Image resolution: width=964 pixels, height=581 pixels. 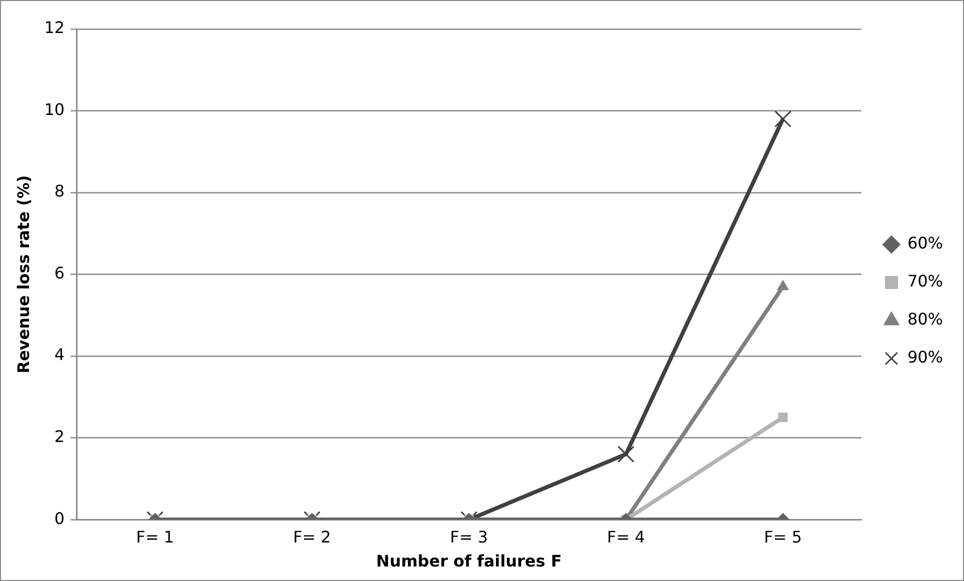 I want to click on x-tick-label: F= 2, so click(x=312, y=536).